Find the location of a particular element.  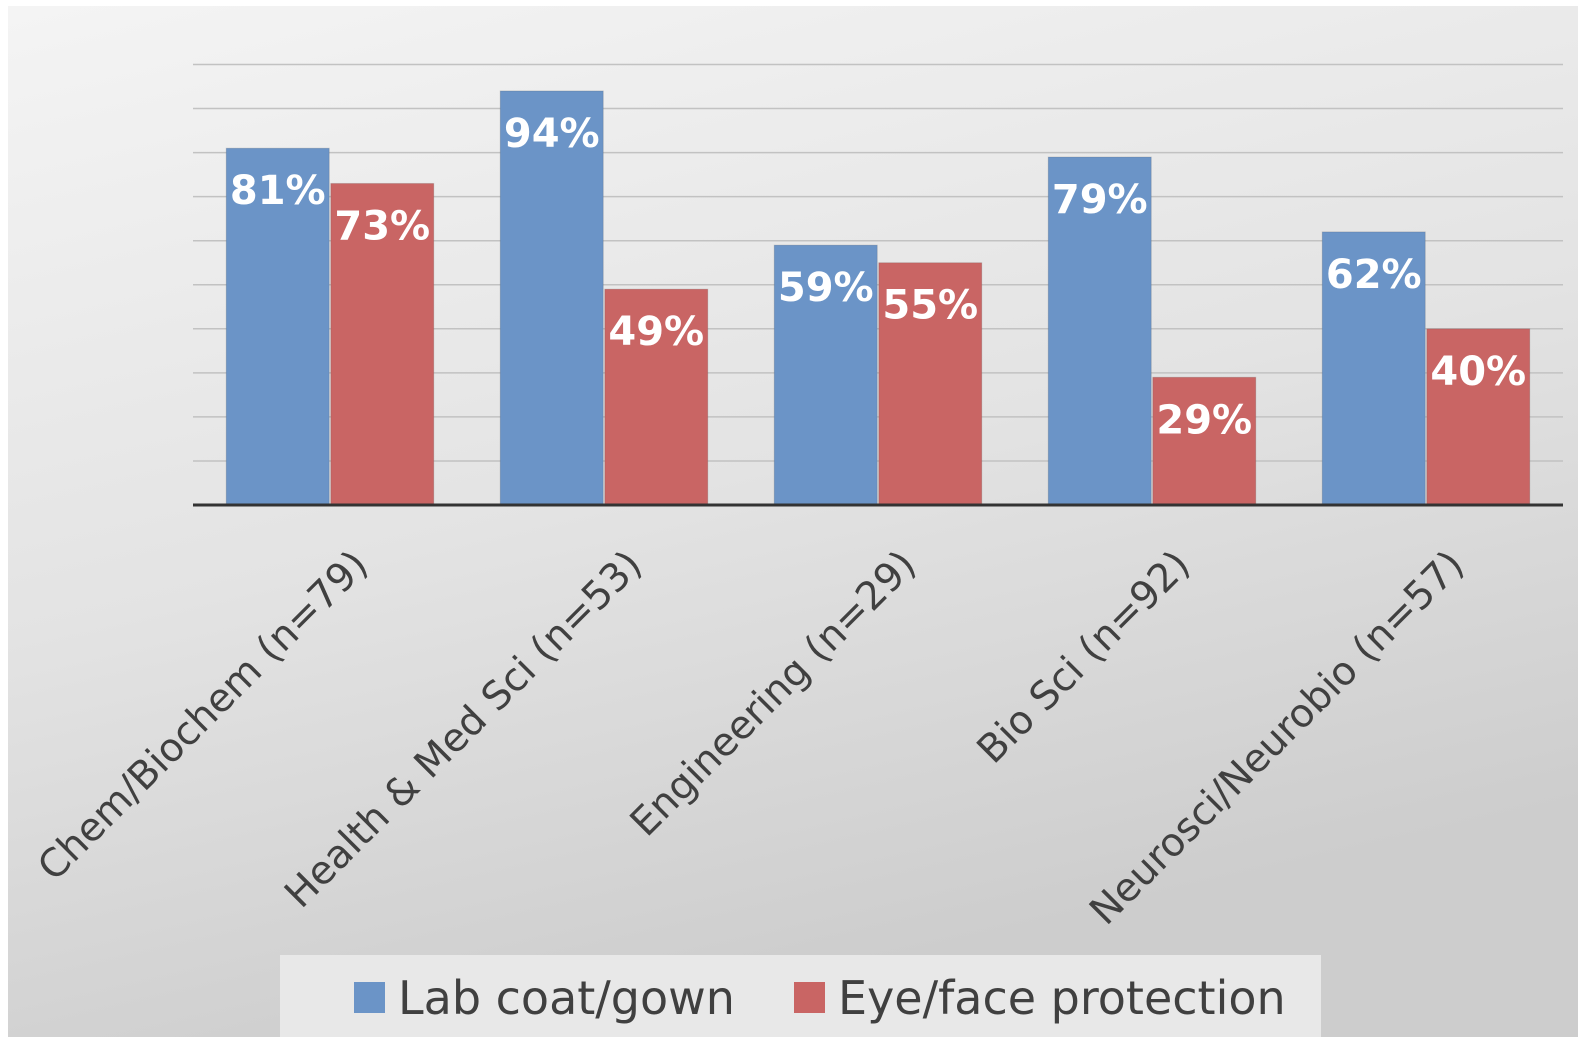

data-label: 59% is located at coordinates (826, 288).